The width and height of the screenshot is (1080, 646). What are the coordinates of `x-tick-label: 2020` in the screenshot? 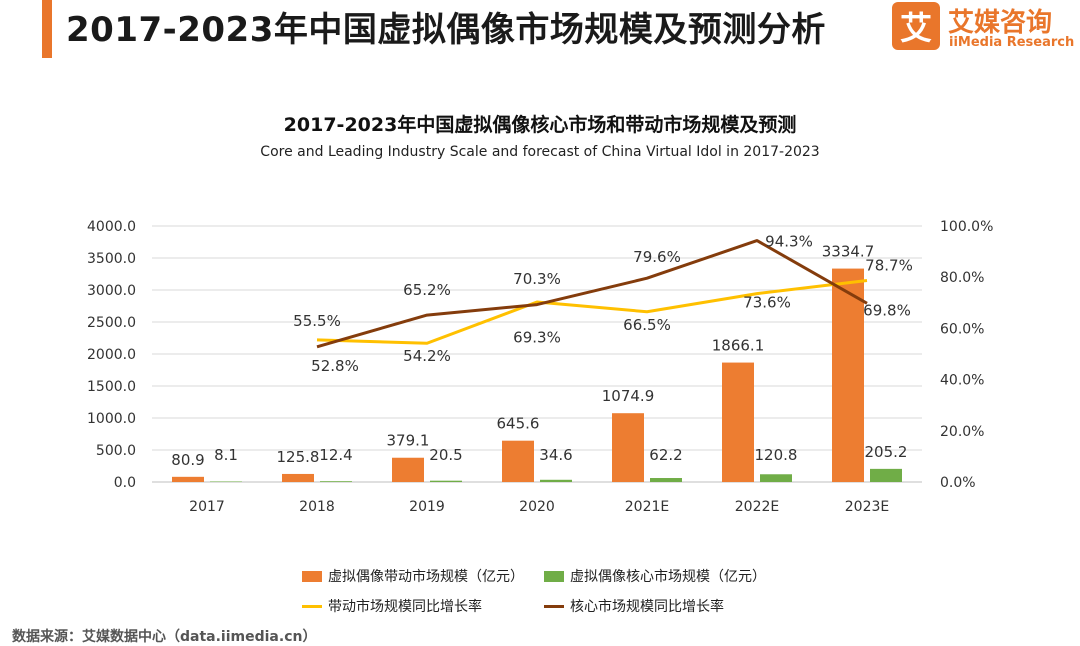 It's located at (537, 507).